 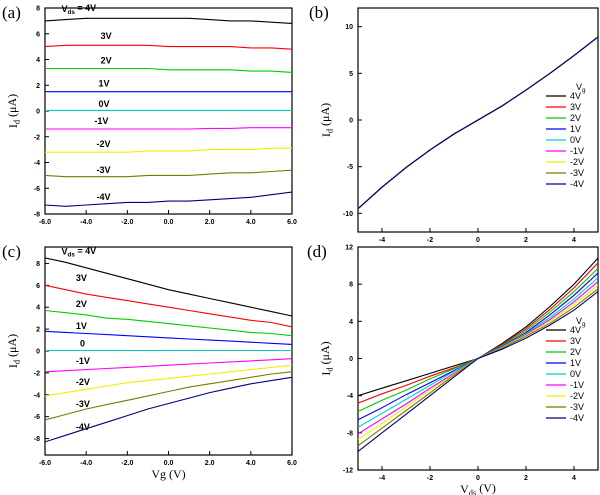 What do you see at coordinates (349, 27) in the screenshot?
I see `y-tick-label: 10` at bounding box center [349, 27].